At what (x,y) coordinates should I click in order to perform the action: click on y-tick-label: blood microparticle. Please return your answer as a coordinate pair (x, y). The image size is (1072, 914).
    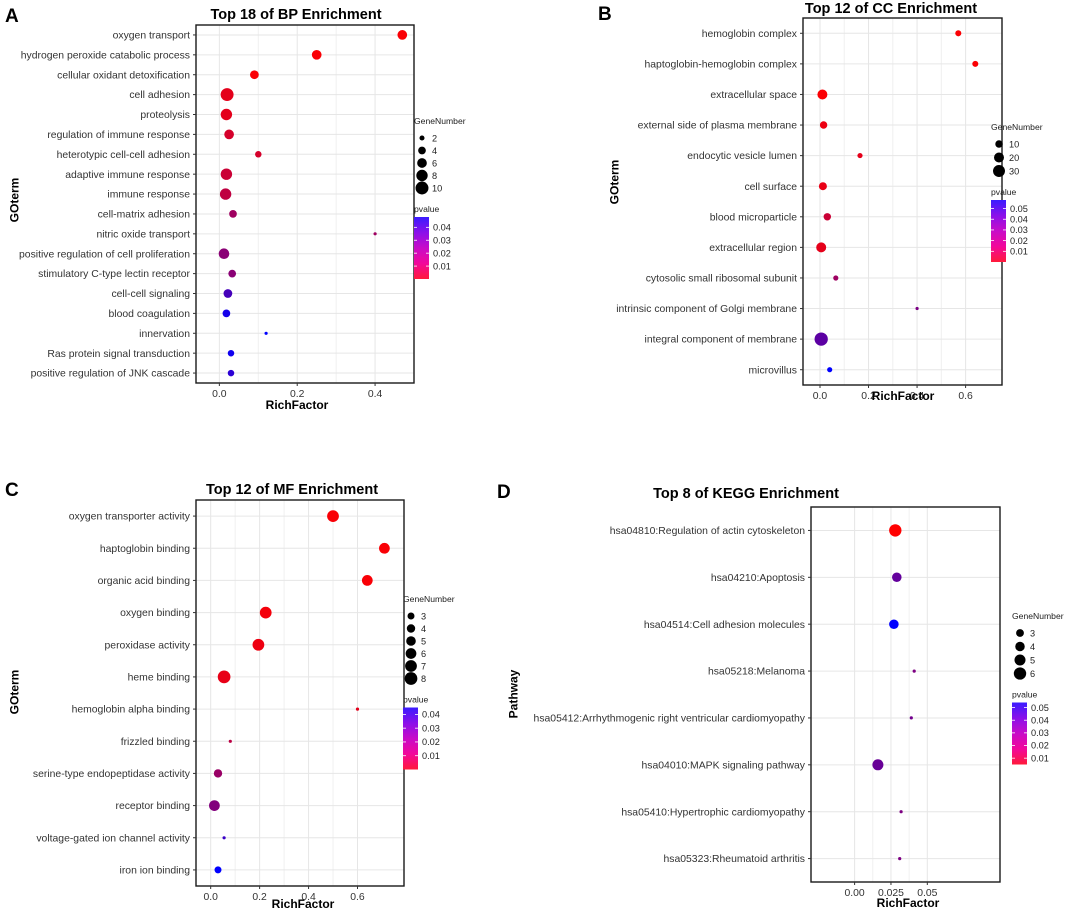
    Looking at the image, I should click on (753, 217).